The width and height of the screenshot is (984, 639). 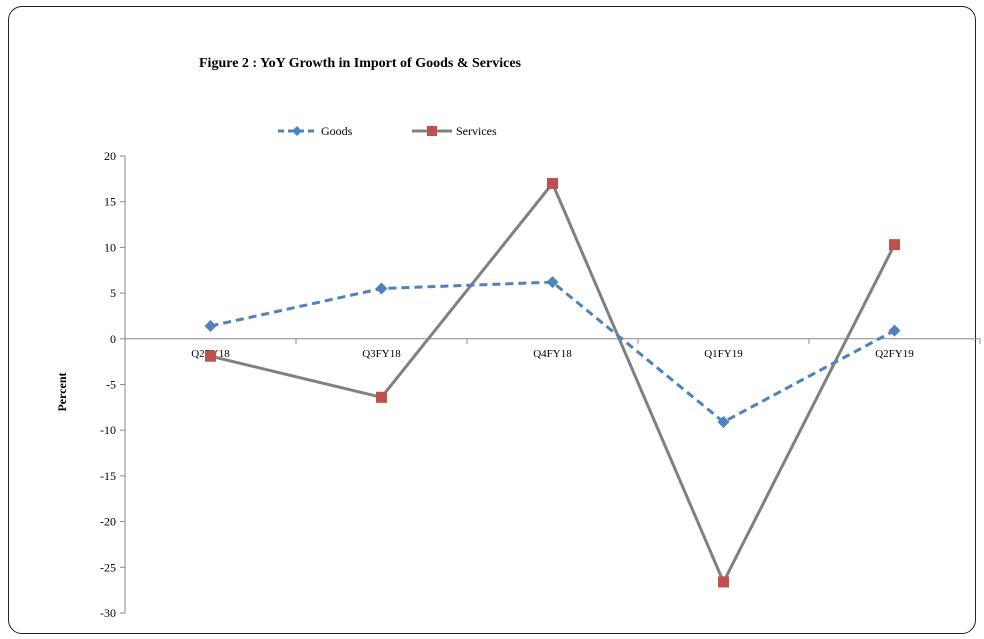 I want to click on y-tick-label: 0, so click(x=113, y=339).